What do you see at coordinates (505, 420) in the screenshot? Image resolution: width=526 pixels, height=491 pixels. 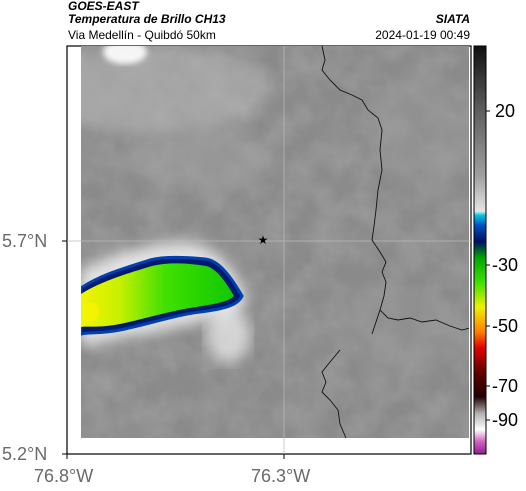 I see `colorbar-label: -90` at bounding box center [505, 420].